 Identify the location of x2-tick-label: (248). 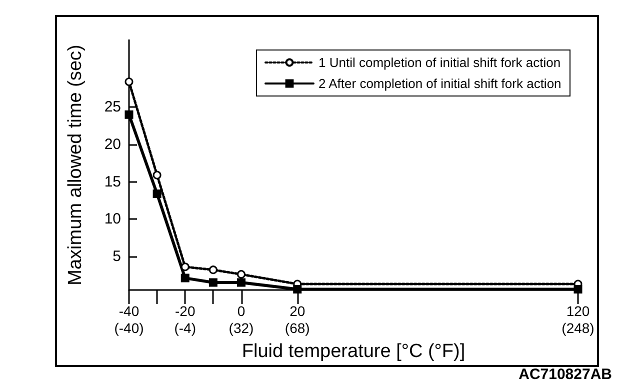
(578, 328).